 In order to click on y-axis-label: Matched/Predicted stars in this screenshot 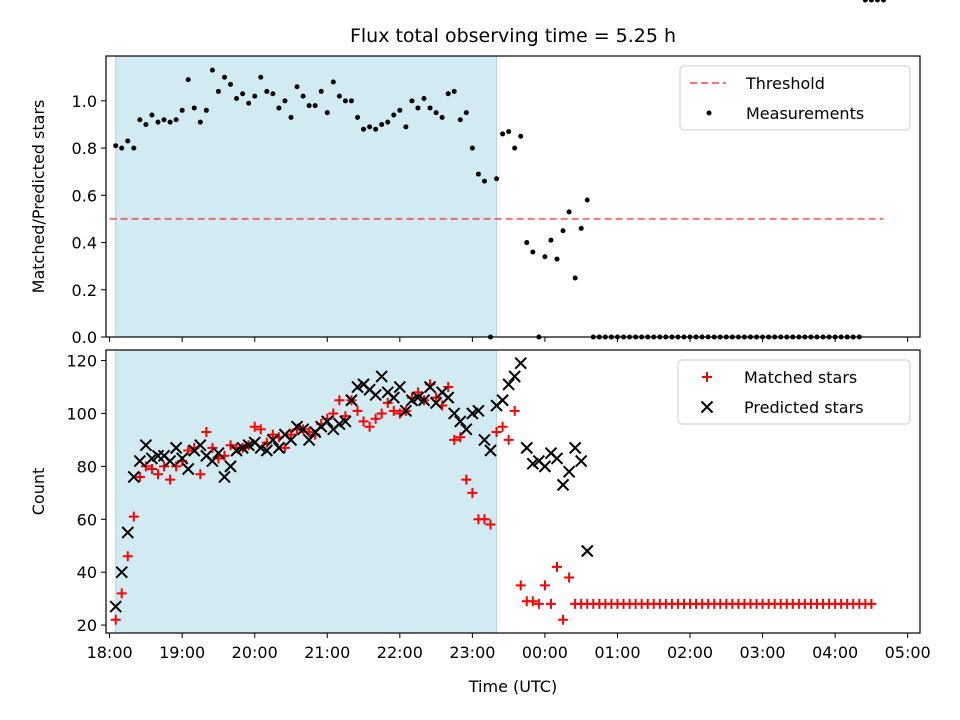, I will do `click(38, 197)`.